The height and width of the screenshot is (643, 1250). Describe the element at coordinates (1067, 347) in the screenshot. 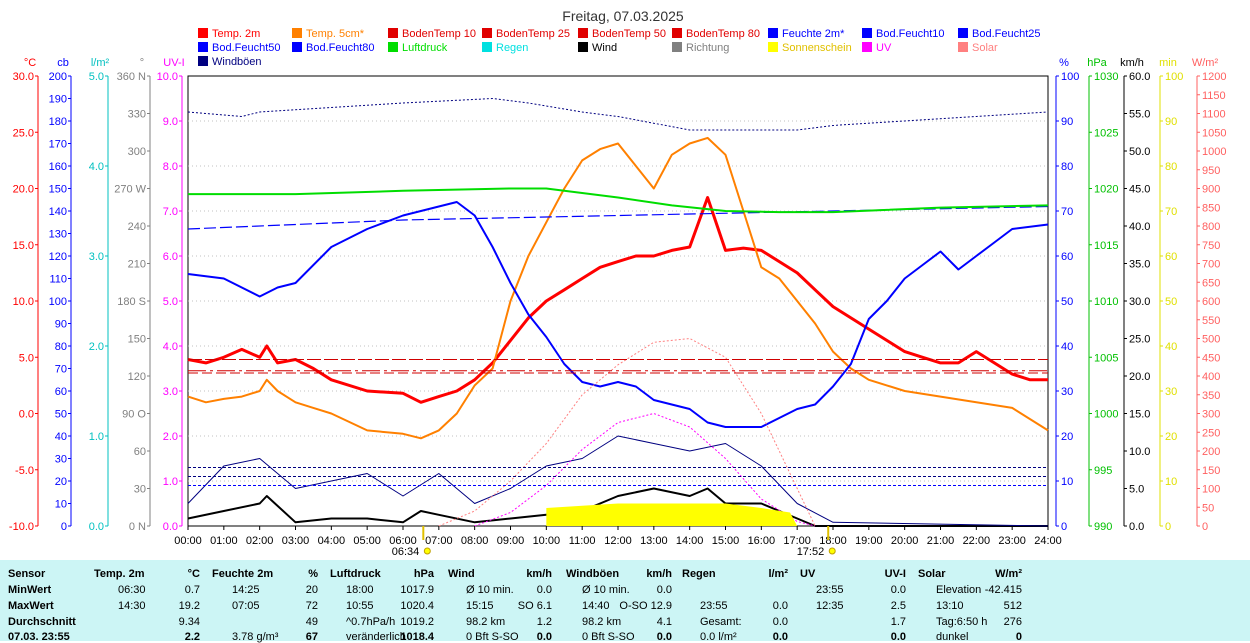

I see `right-tick-label-0-6: 40` at that location.